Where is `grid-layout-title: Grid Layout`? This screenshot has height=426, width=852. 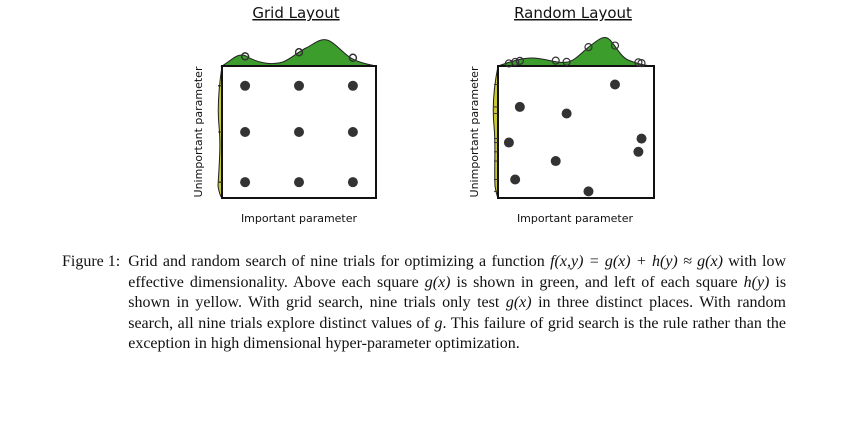 grid-layout-title: Grid Layout is located at coordinates (295, 13).